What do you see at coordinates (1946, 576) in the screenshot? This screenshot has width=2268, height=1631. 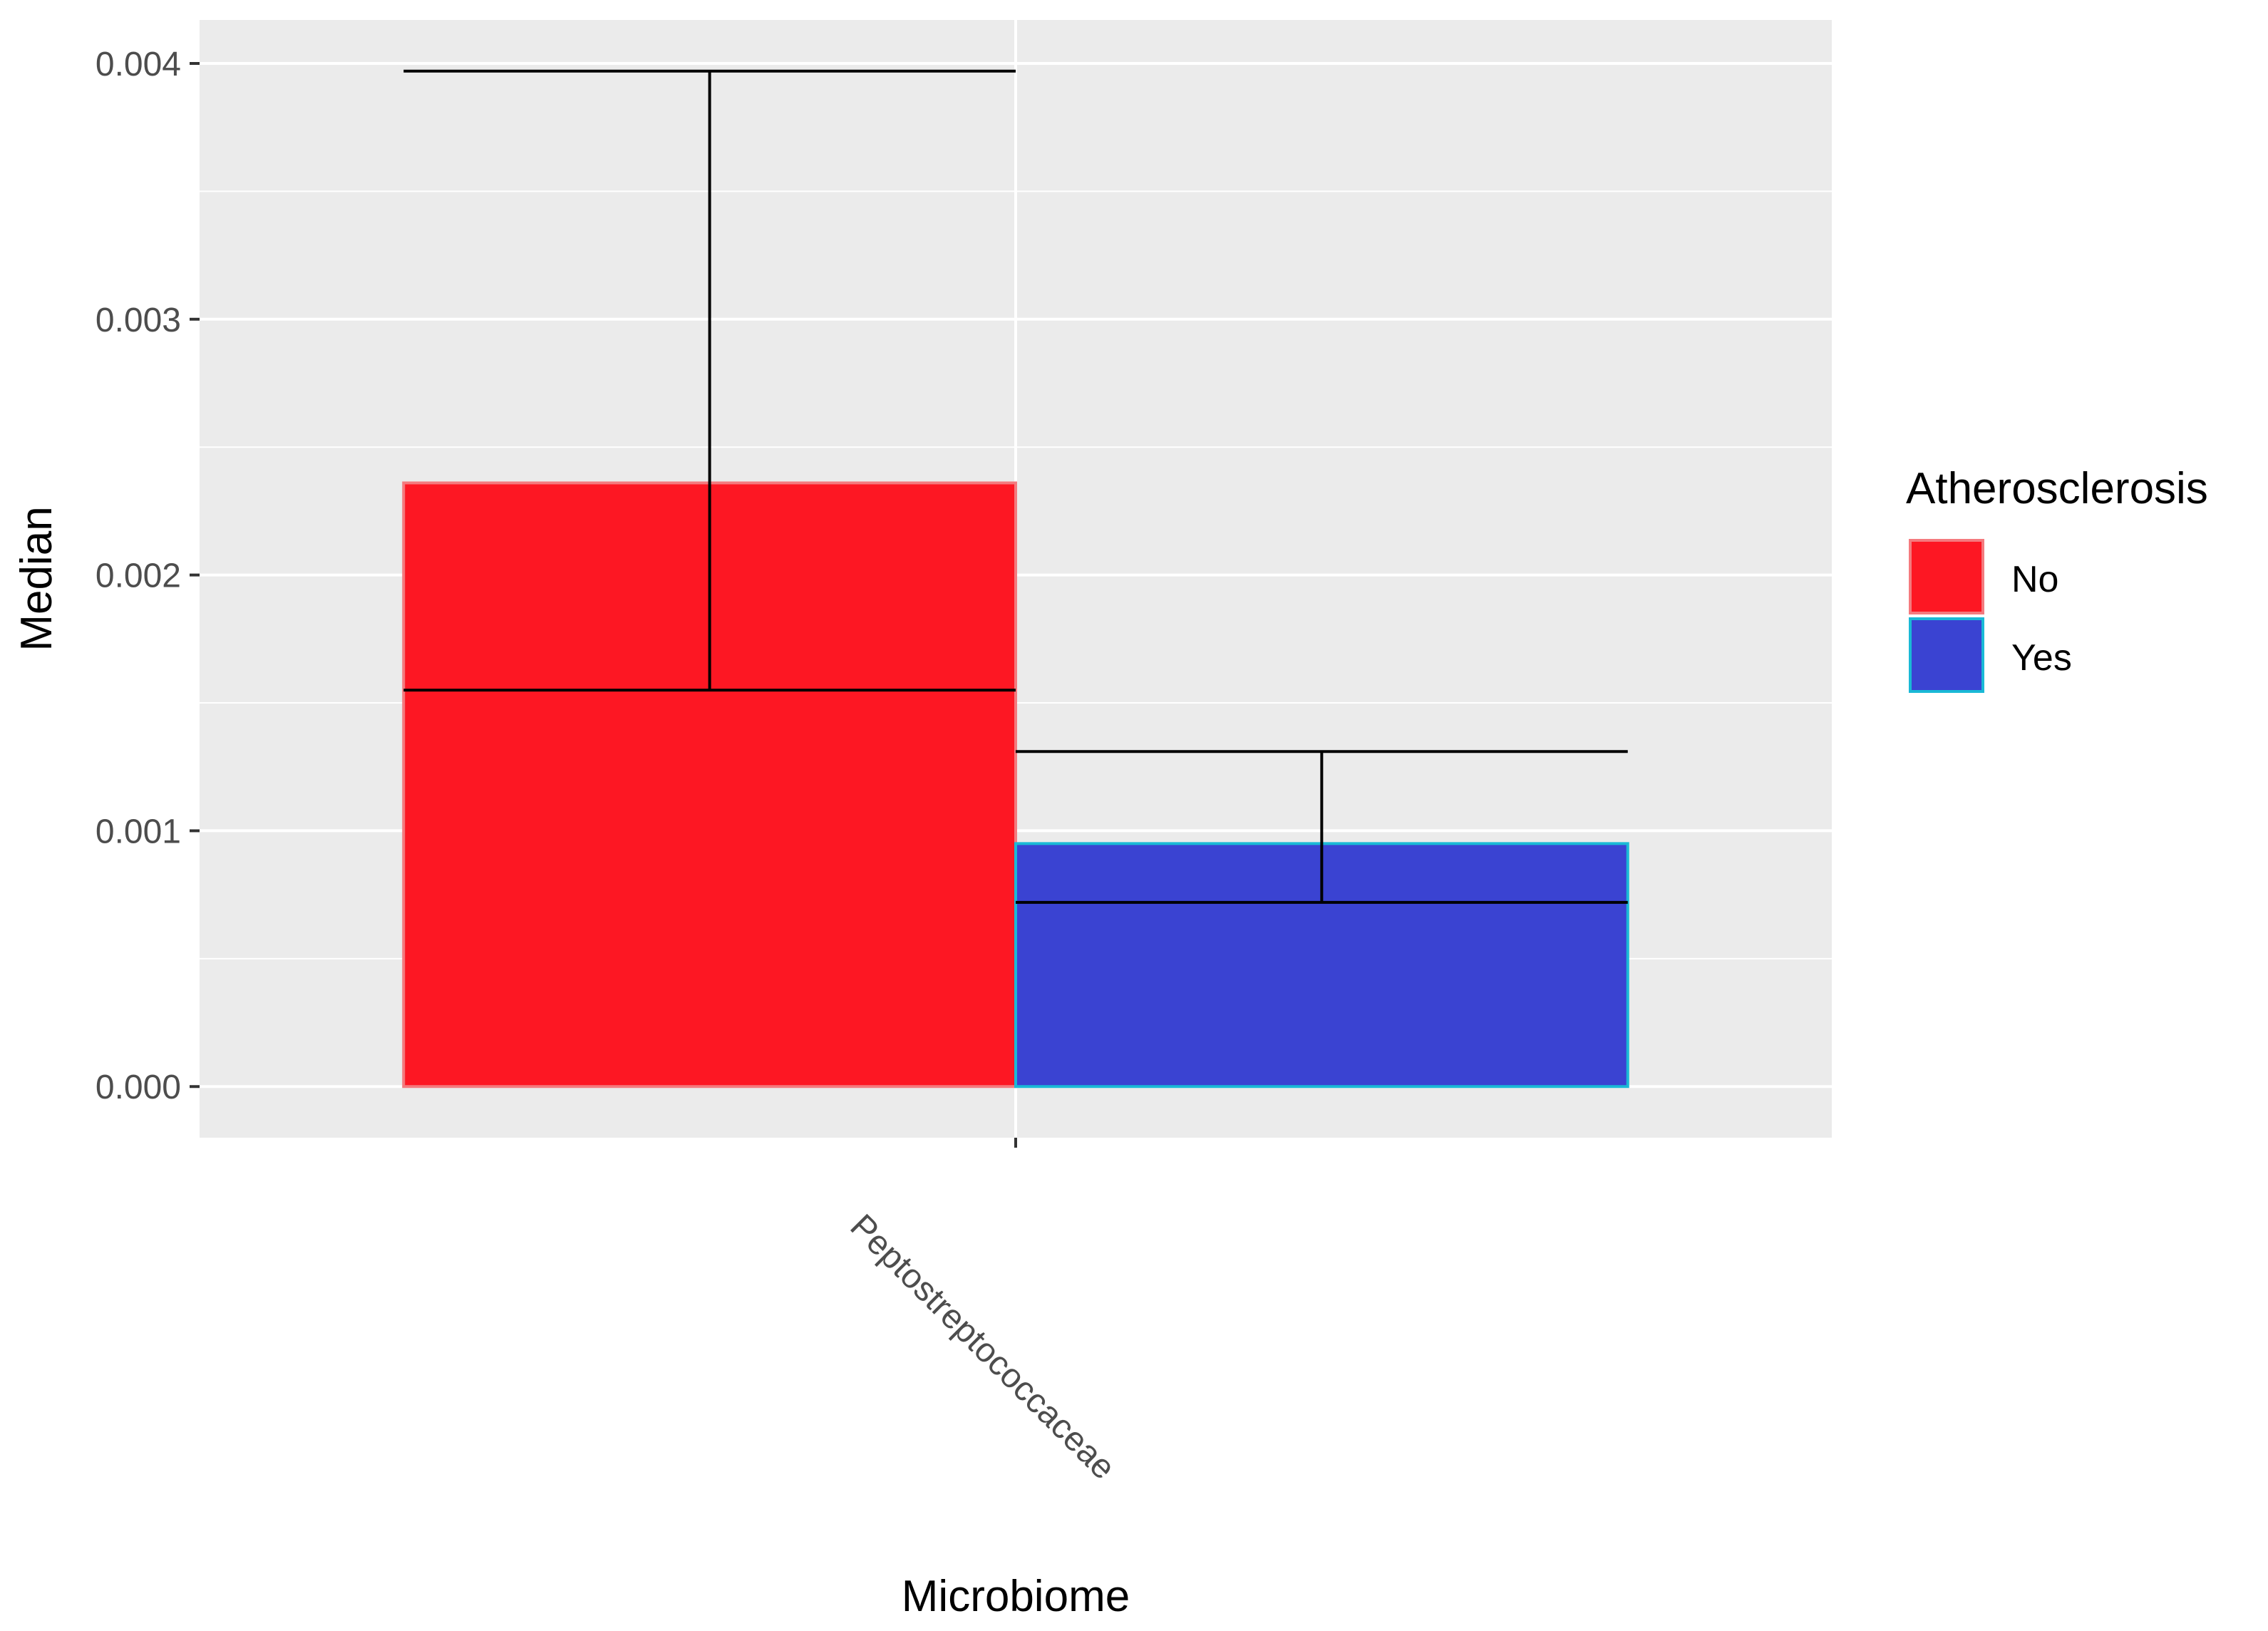 I see `legend-swatch-no` at bounding box center [1946, 576].